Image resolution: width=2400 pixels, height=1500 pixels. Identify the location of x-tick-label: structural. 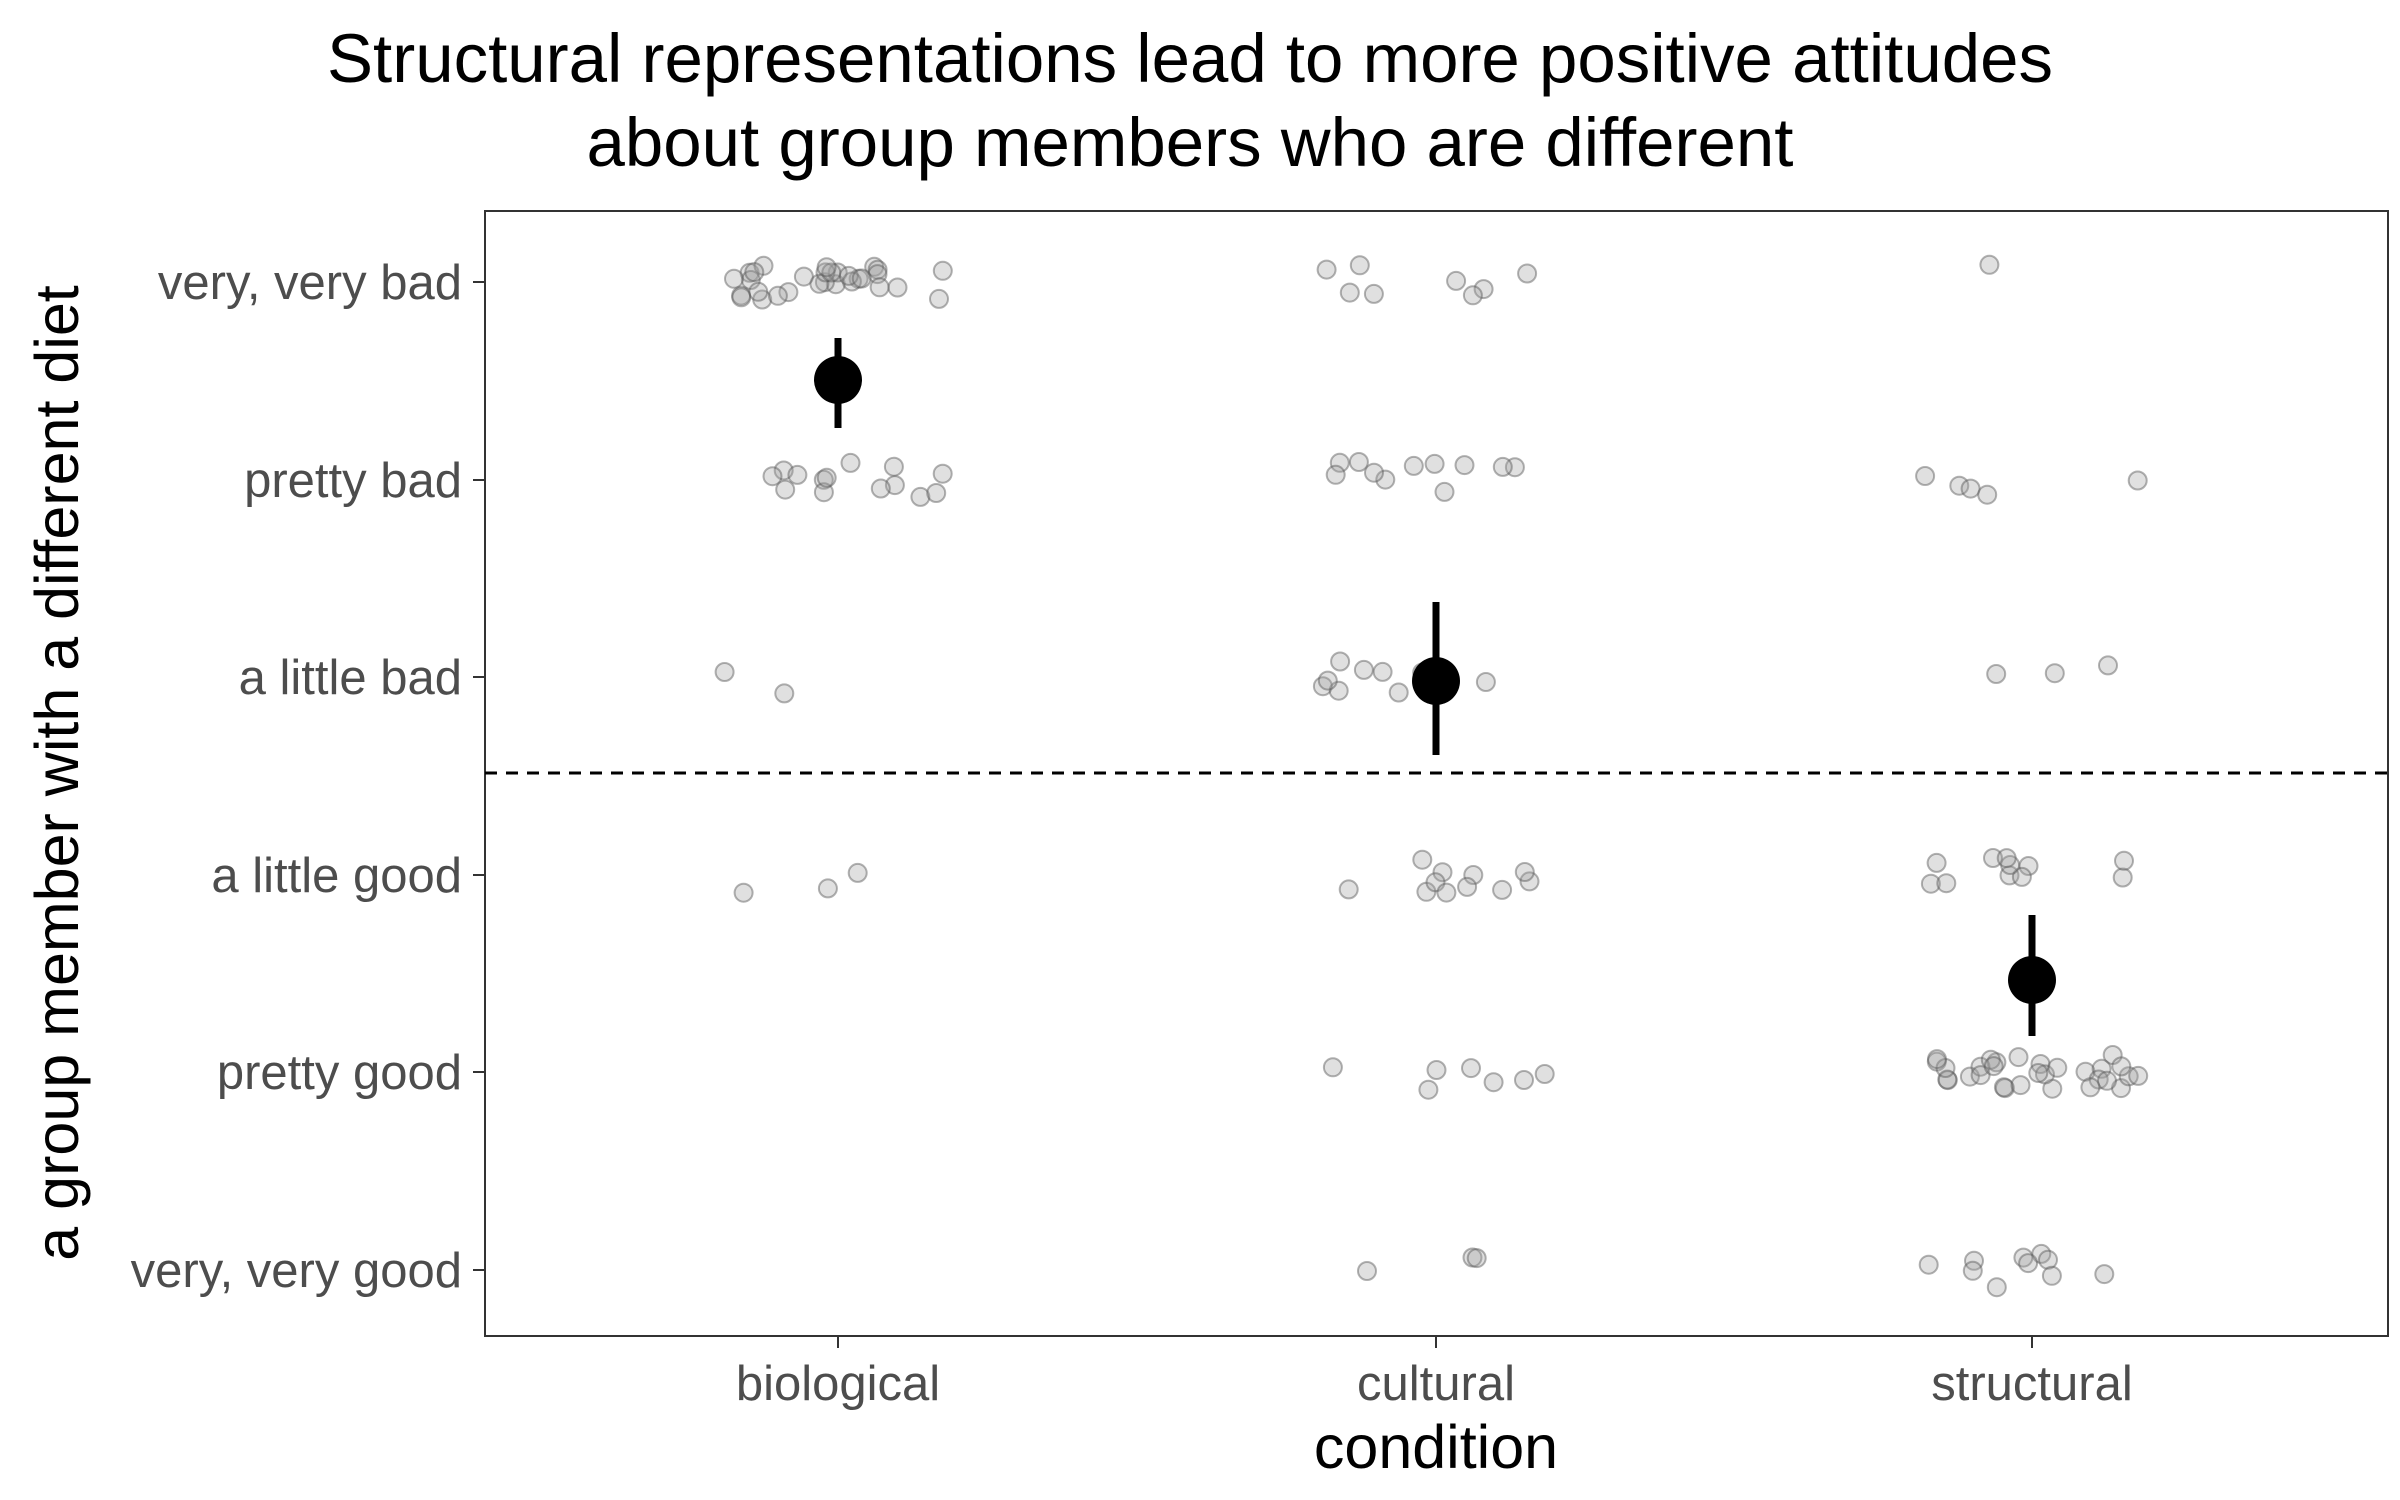
(2032, 1384).